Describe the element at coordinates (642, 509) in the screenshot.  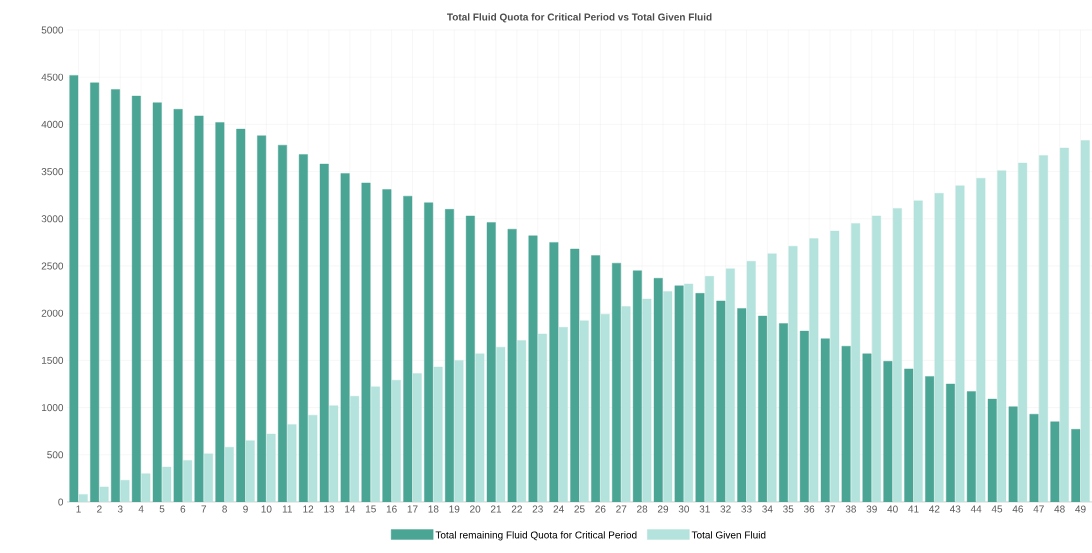
I see `x-tick-label: 28` at that location.